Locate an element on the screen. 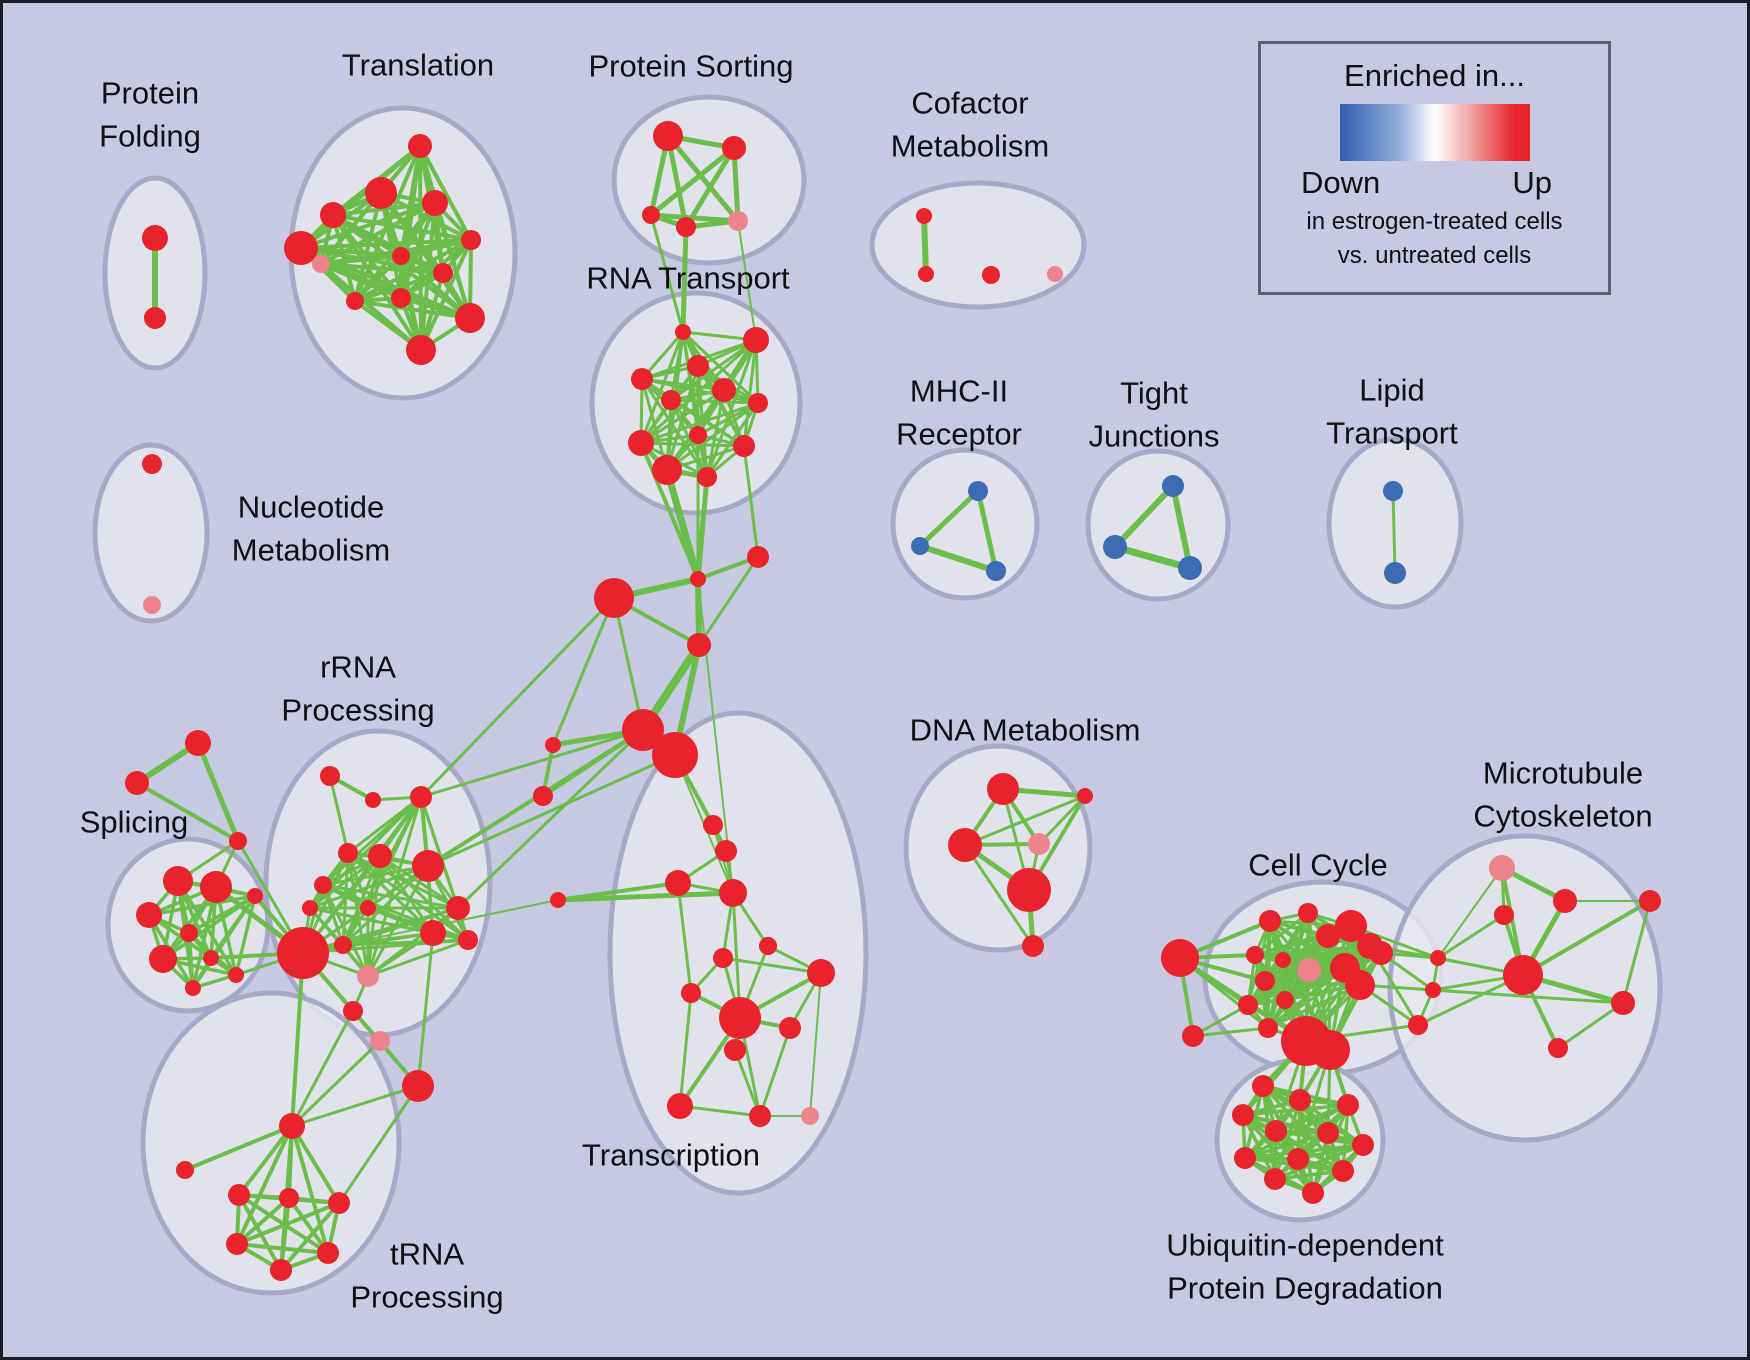  legend-subtitle-line1: in estrogen-treated cells is located at coordinates (1434, 221).